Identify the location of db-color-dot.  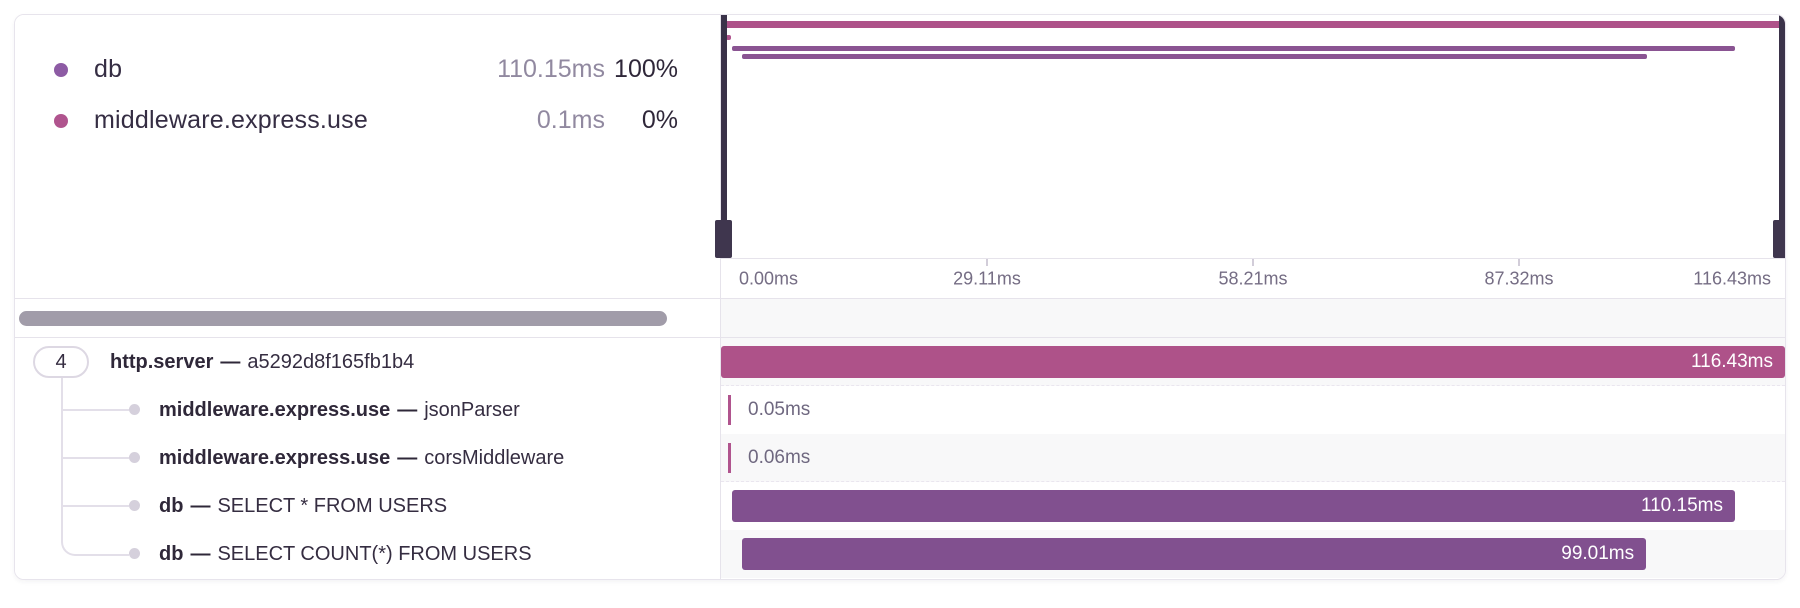
(61, 69).